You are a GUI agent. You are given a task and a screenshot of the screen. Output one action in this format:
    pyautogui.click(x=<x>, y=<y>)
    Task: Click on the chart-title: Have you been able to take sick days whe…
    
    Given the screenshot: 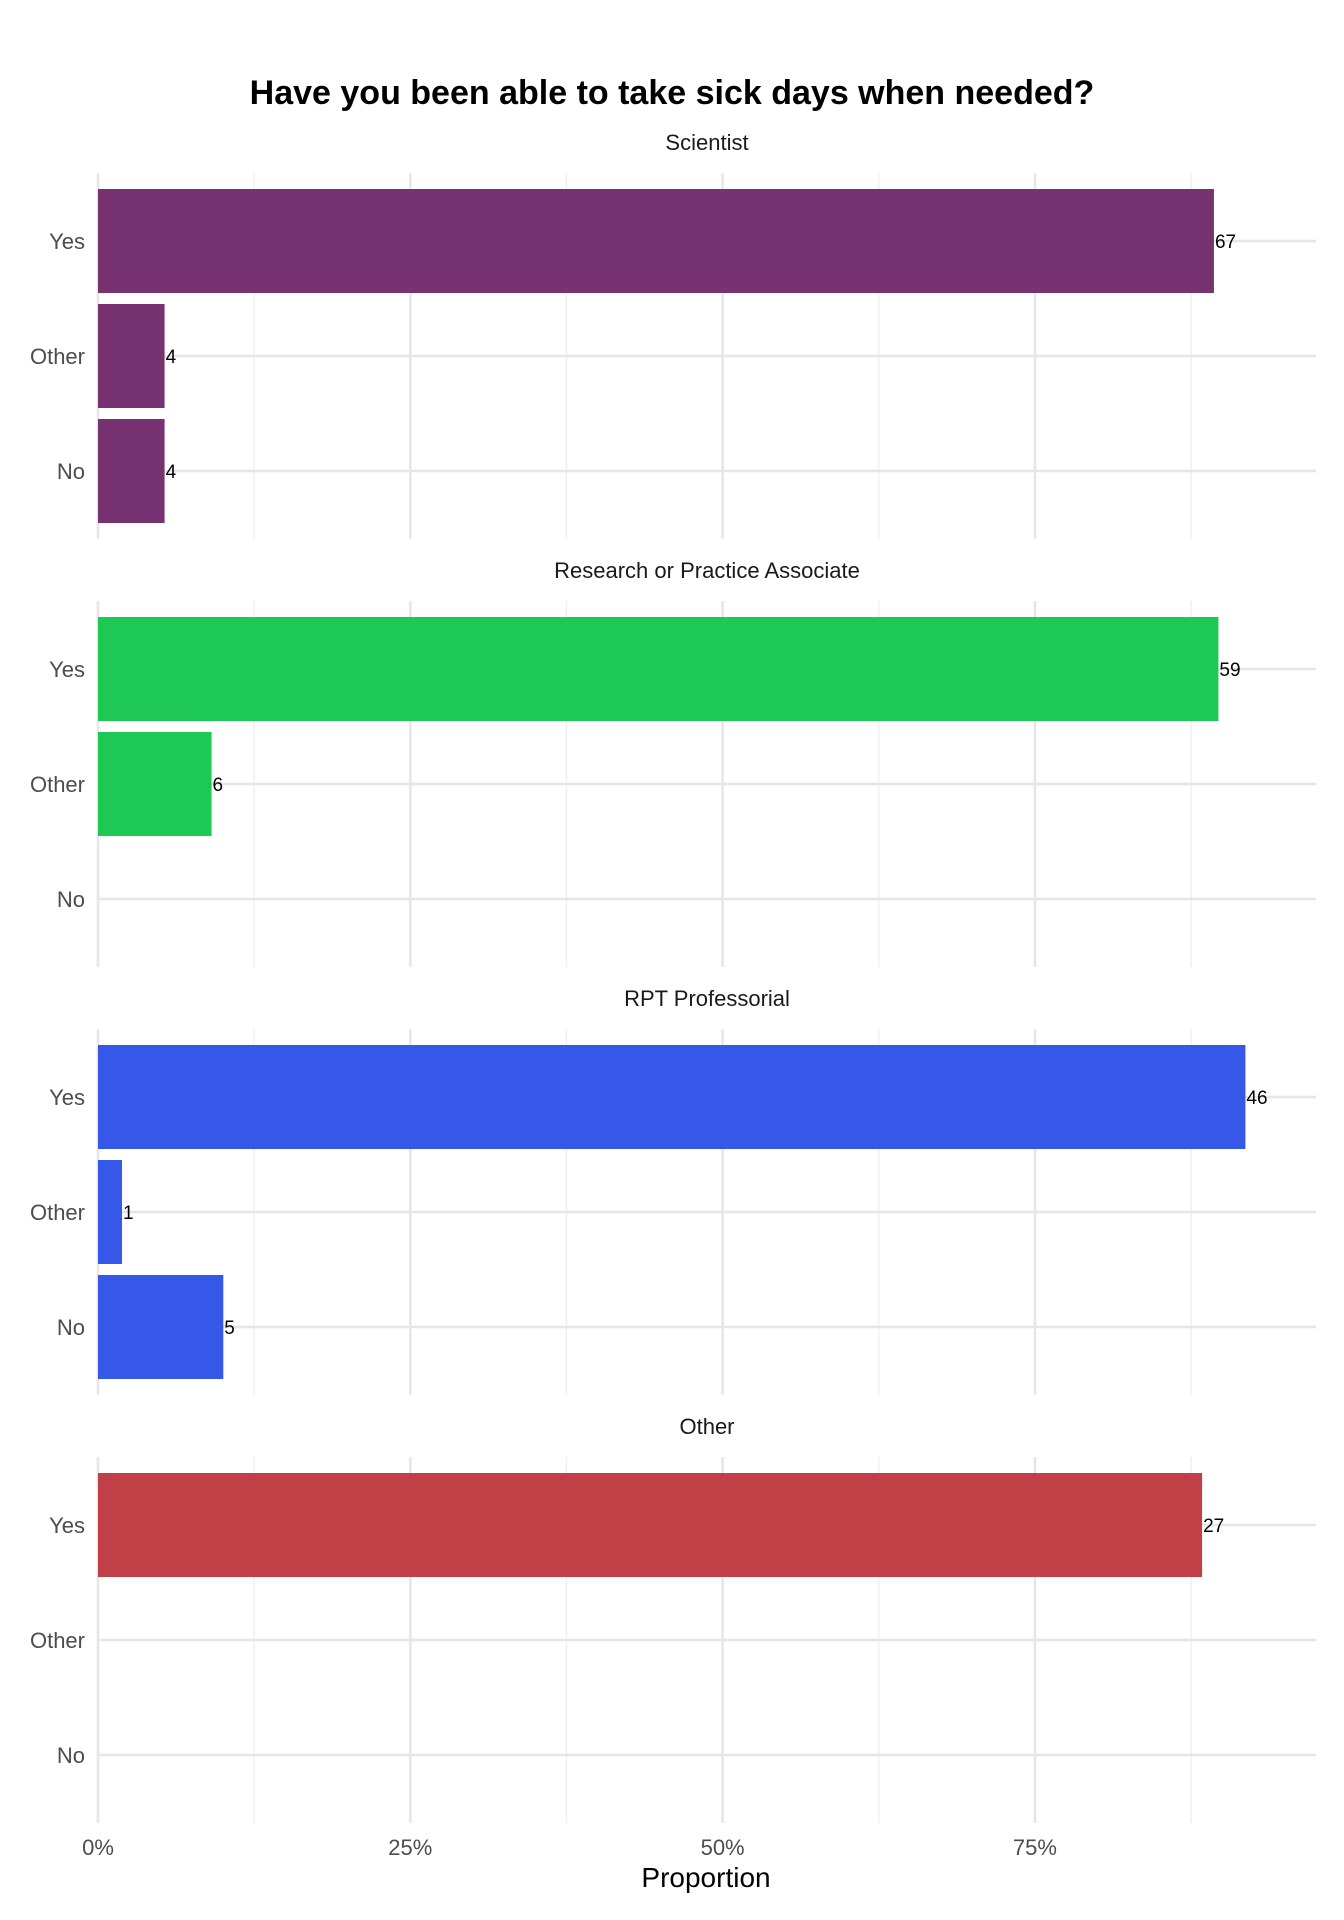 What is the action you would take?
    pyautogui.click(x=672, y=93)
    